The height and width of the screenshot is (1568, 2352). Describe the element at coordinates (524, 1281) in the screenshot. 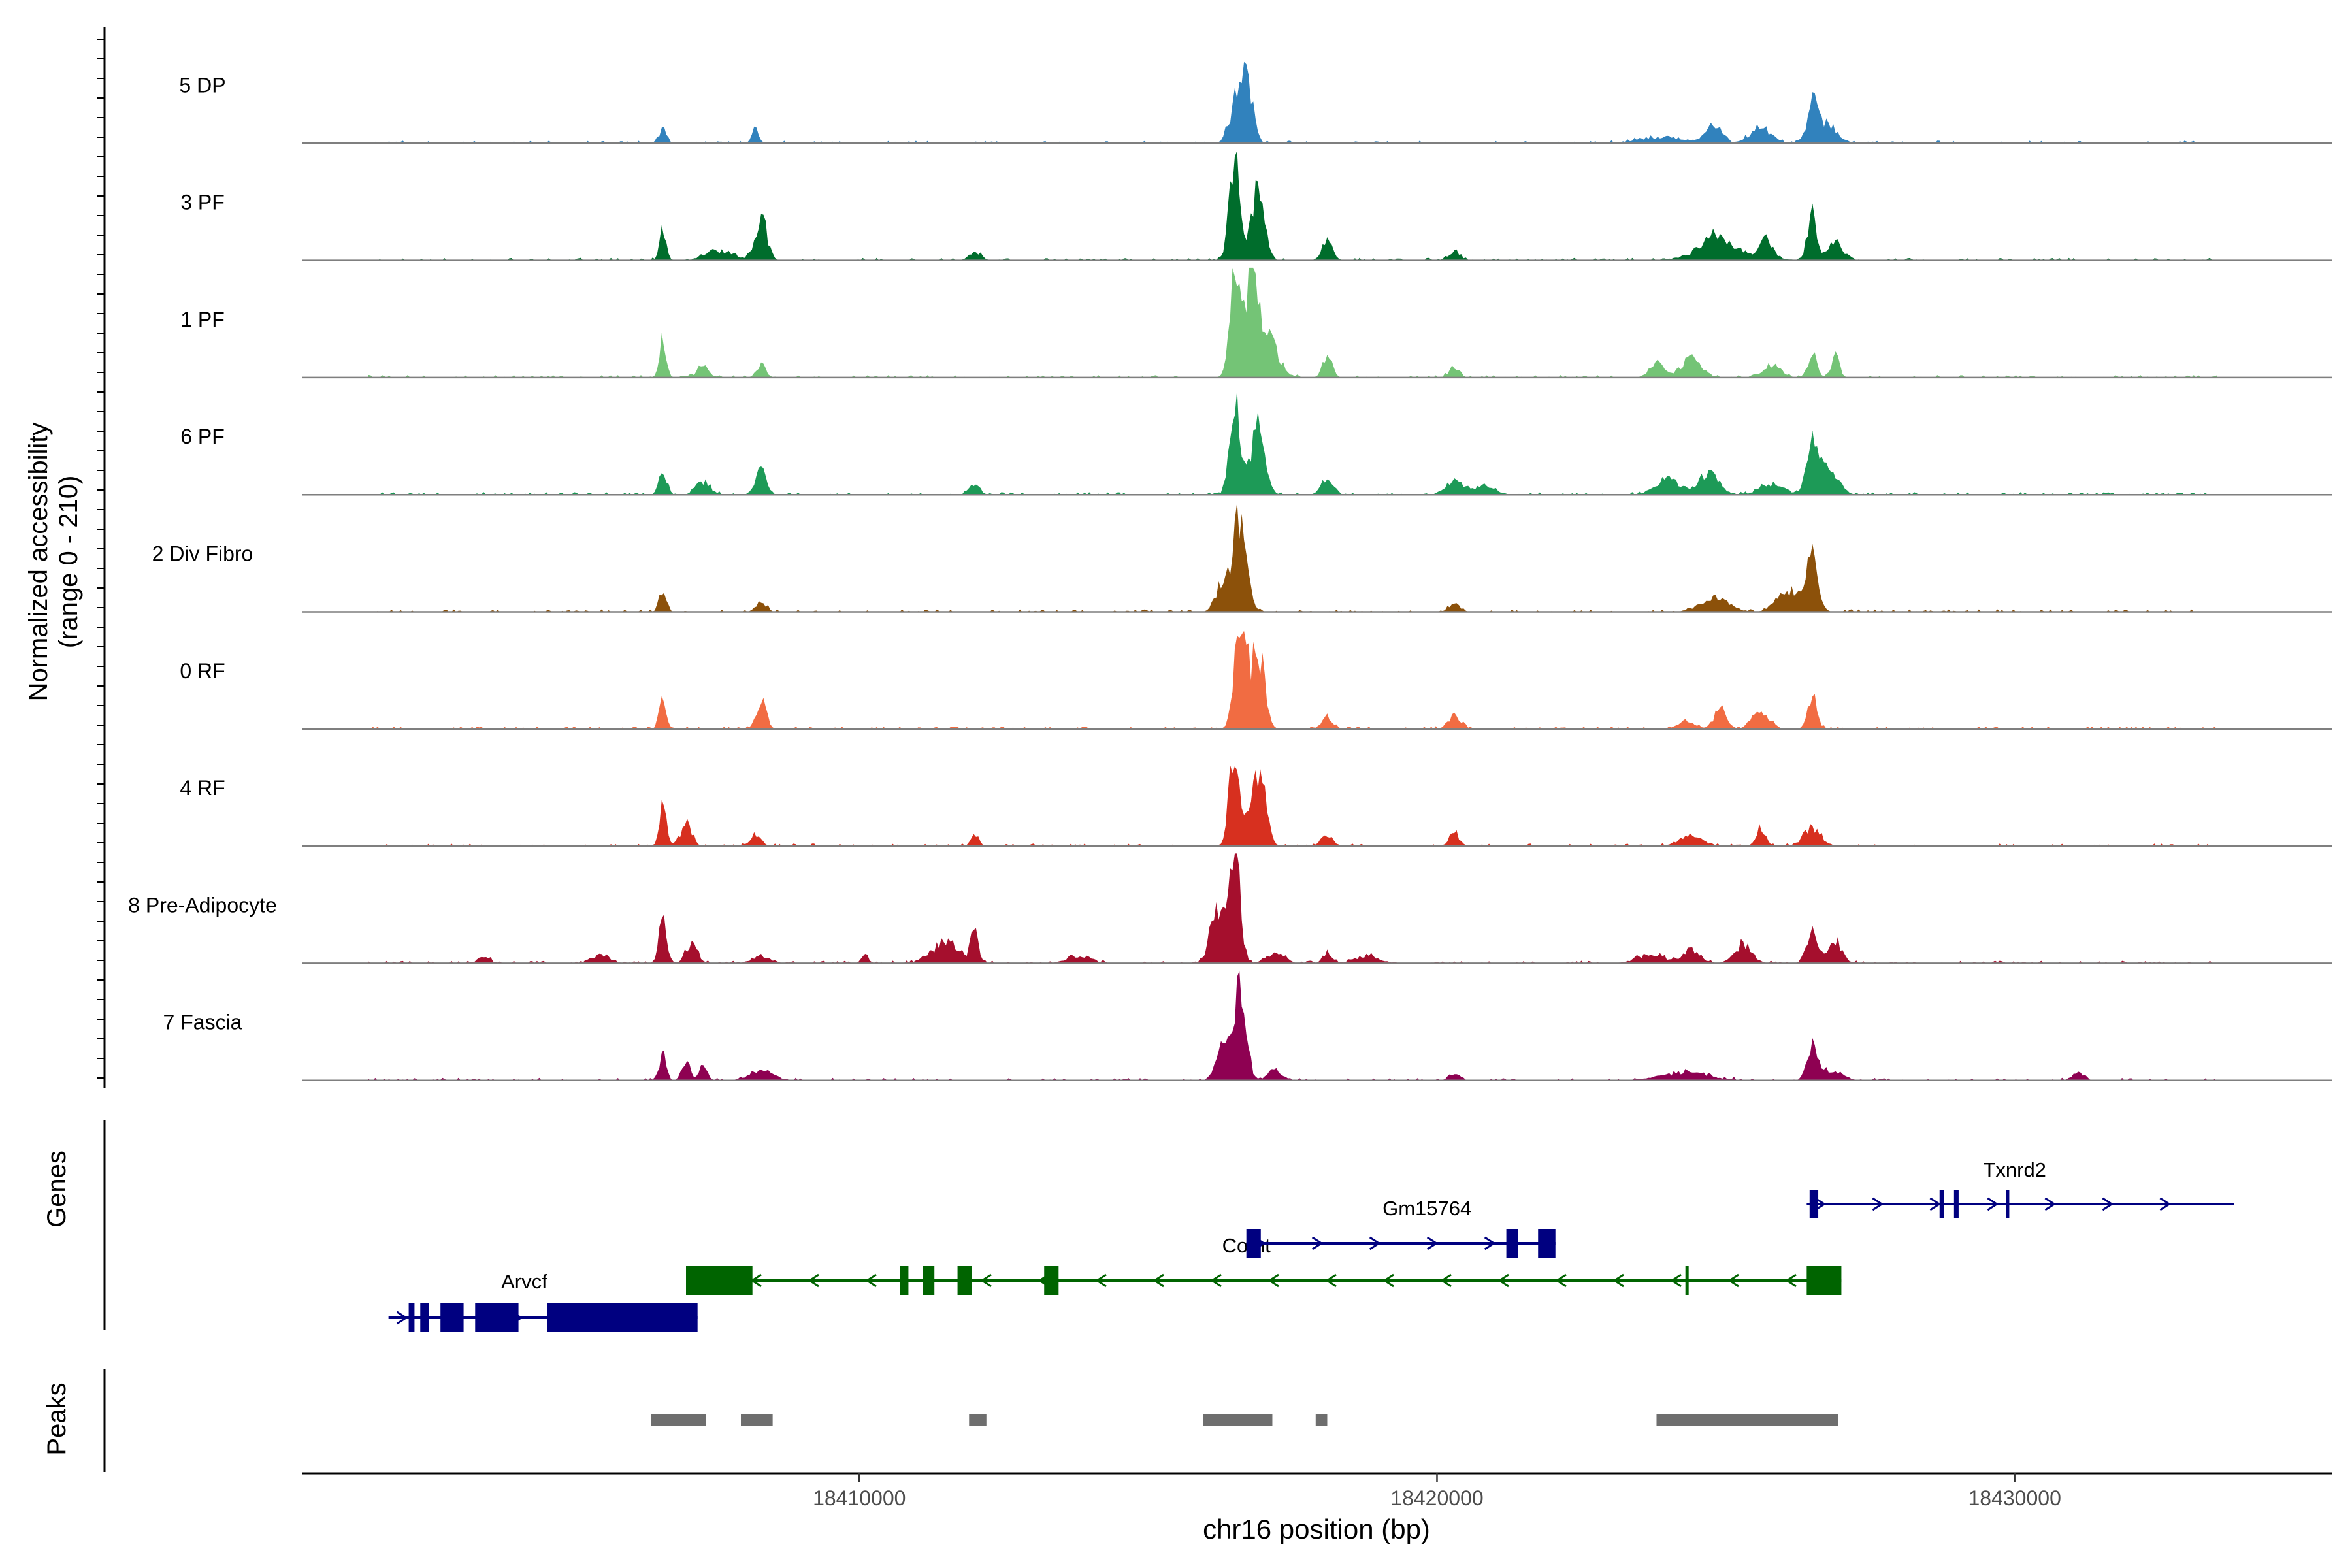

I see `gene-name-arvcf: Arvcf` at that location.